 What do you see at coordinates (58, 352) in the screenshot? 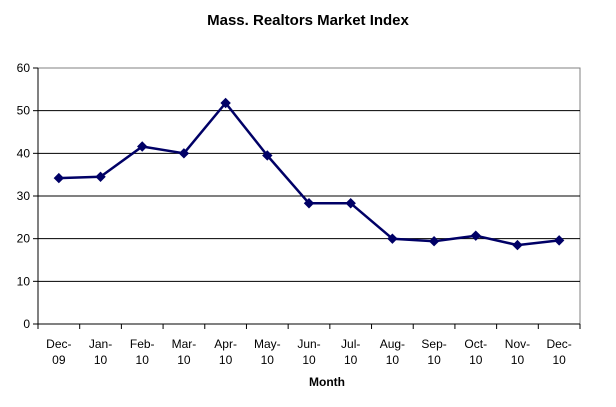
I see `x-tick-label: Dec-09` at bounding box center [58, 352].